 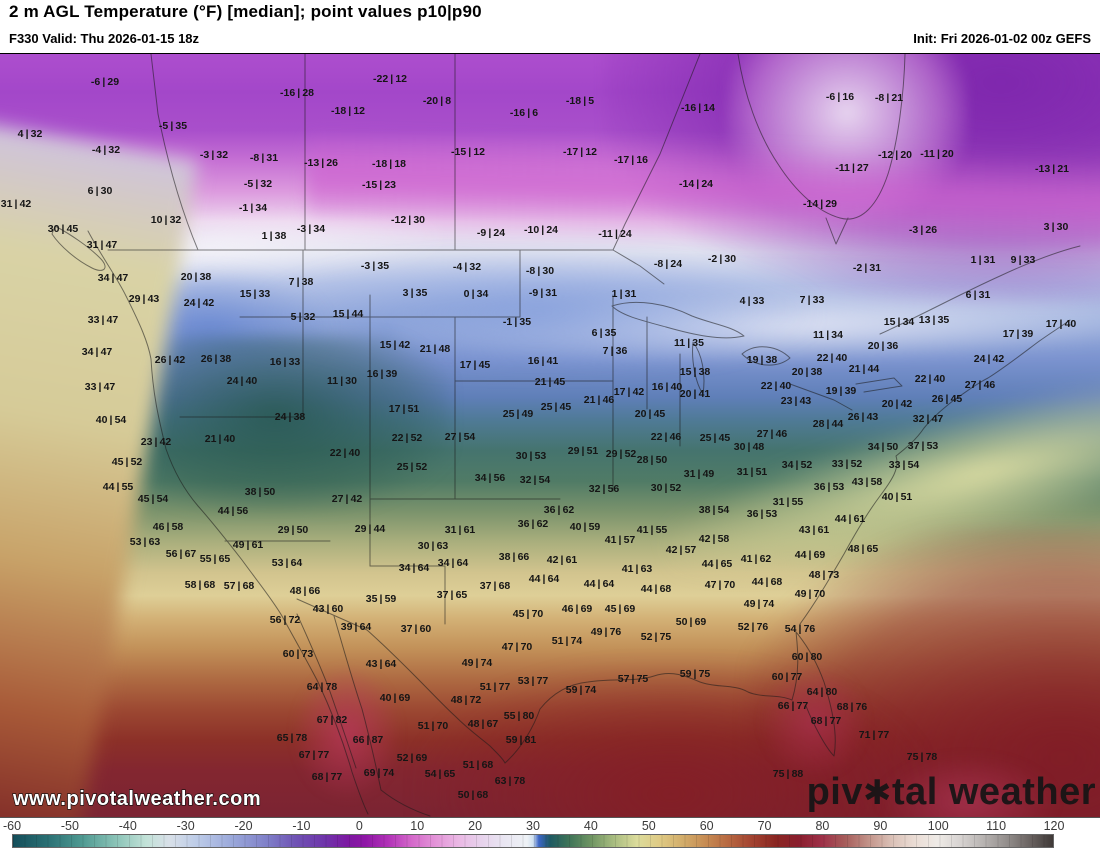 I want to click on point-value-label: -16 | 28, so click(x=297, y=93).